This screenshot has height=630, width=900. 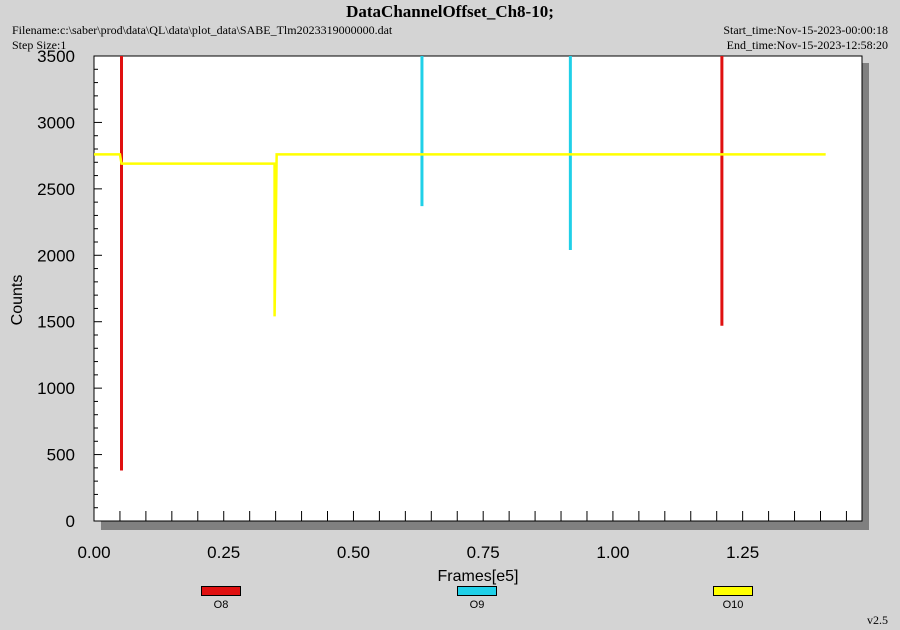 I want to click on start-time-label: Start_time:Nov-15-2023-00:00:18, so click(x=805, y=30).